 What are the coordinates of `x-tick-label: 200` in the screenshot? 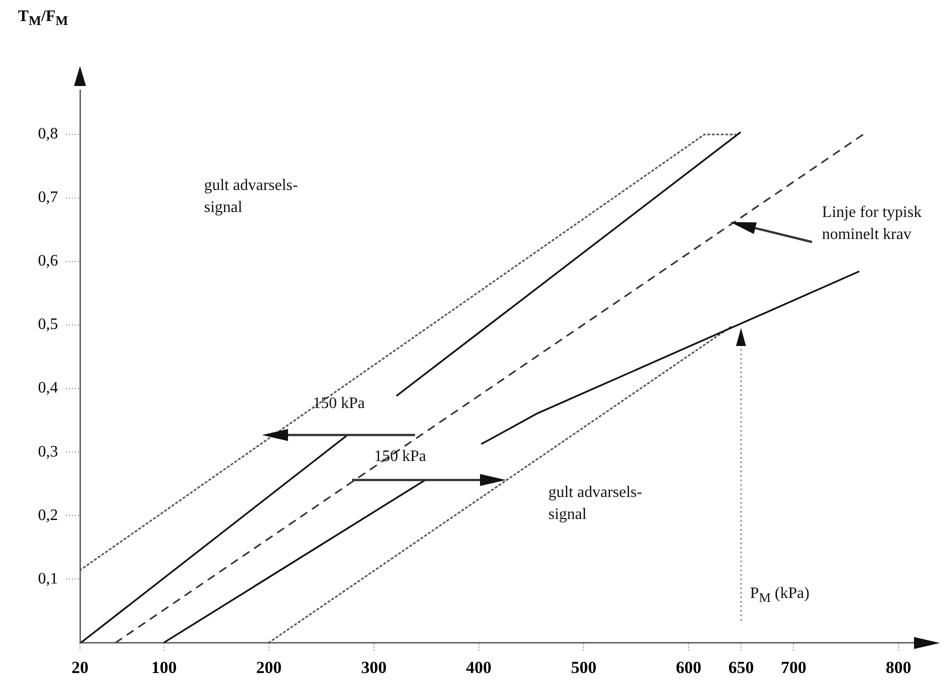 It's located at (269, 668).